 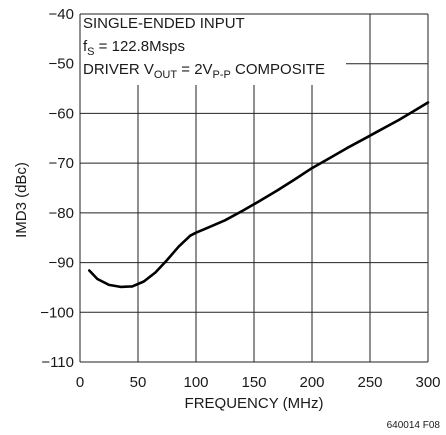 I want to click on x-tick-label: 300, so click(x=427, y=382).